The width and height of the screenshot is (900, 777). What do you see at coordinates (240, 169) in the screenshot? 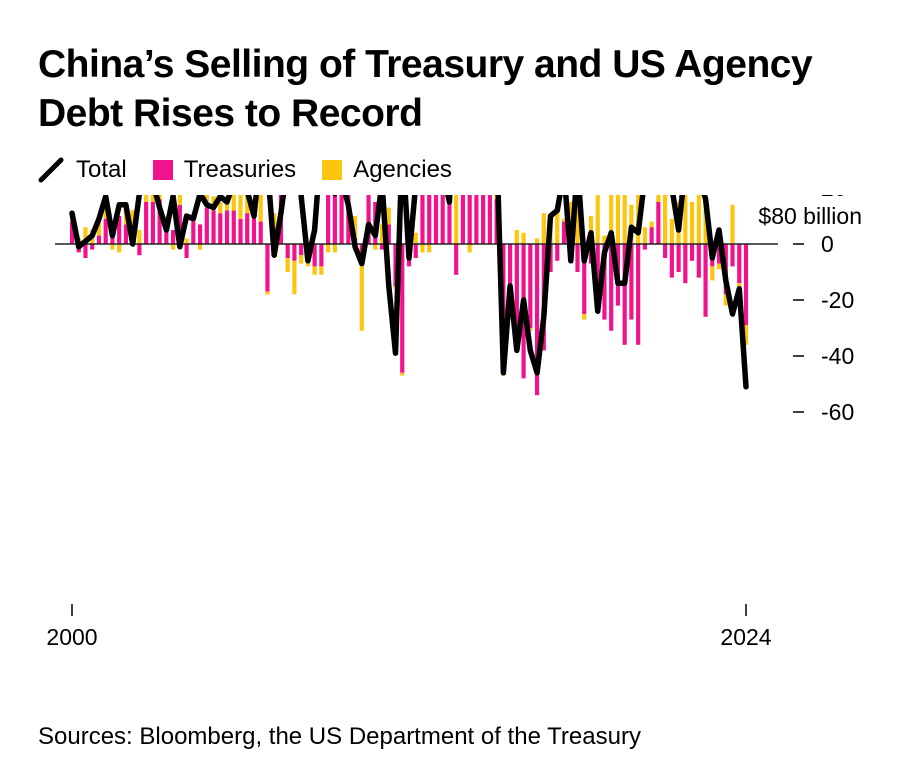
I see `legend-label-treasuries: Treasuries` at bounding box center [240, 169].